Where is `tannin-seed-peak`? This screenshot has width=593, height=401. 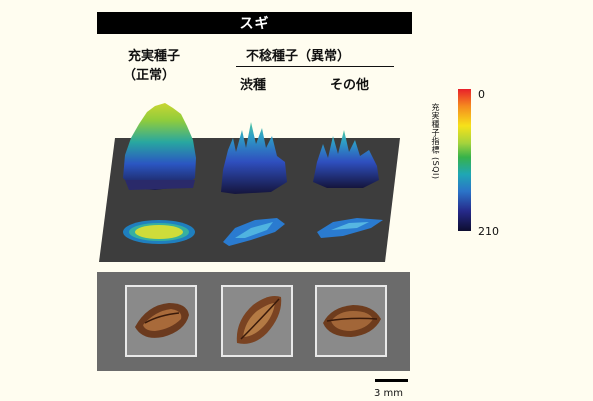 tannin-seed-peak is located at coordinates (254, 158).